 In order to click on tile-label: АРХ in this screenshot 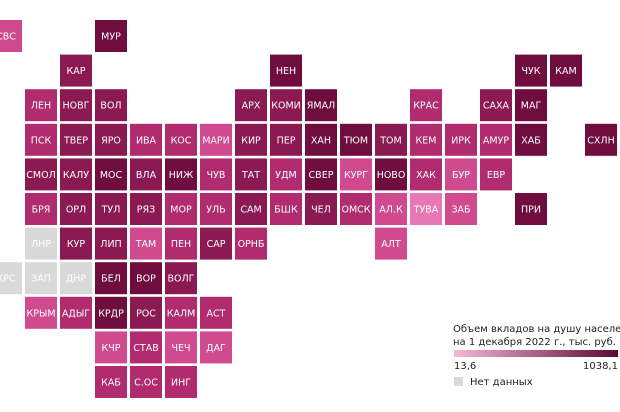, I will do `click(251, 106)`.